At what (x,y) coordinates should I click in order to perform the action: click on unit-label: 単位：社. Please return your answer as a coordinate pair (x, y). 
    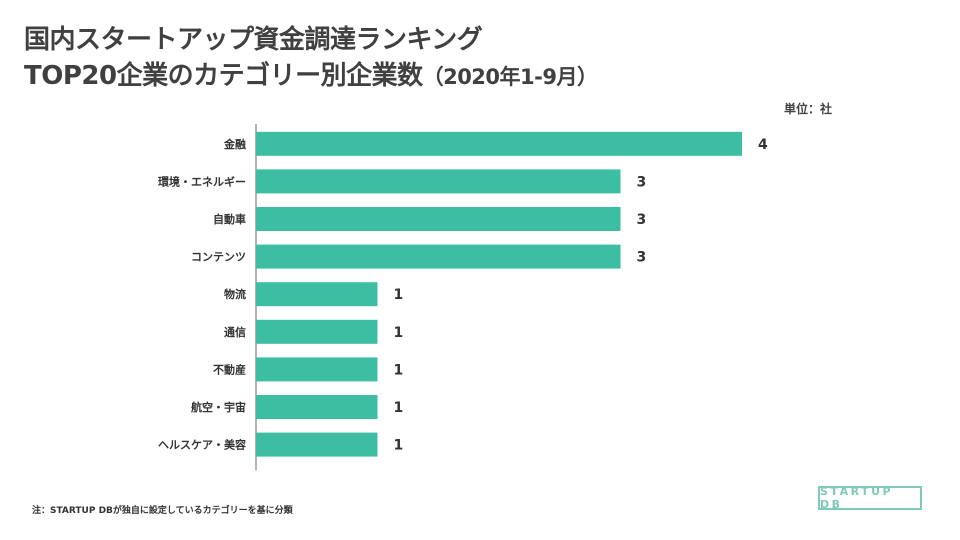
    Looking at the image, I should click on (807, 109).